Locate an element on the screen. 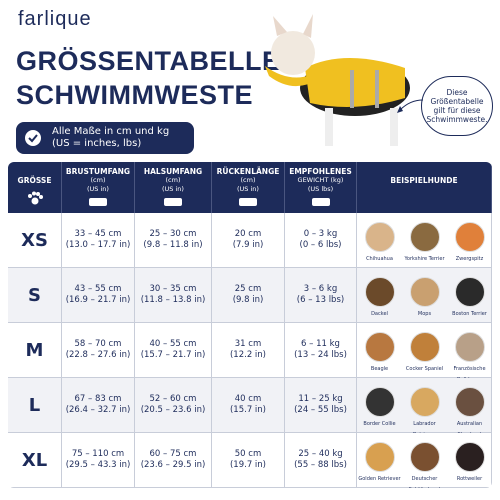  value-text: 30 – 35 cm is located at coordinates (173, 289).